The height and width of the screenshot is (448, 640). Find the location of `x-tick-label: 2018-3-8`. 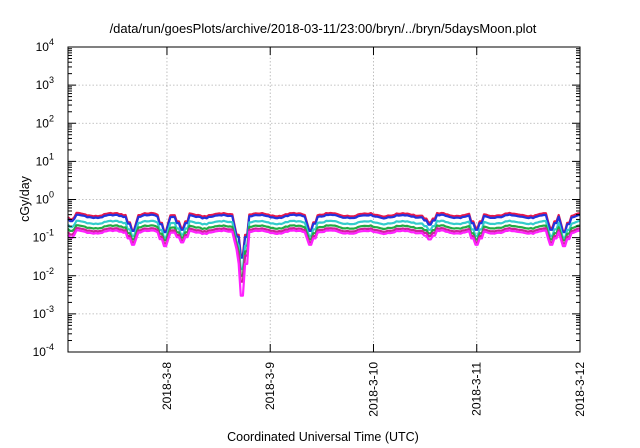

x-tick-label: 2018-3-8 is located at coordinates (167, 386).